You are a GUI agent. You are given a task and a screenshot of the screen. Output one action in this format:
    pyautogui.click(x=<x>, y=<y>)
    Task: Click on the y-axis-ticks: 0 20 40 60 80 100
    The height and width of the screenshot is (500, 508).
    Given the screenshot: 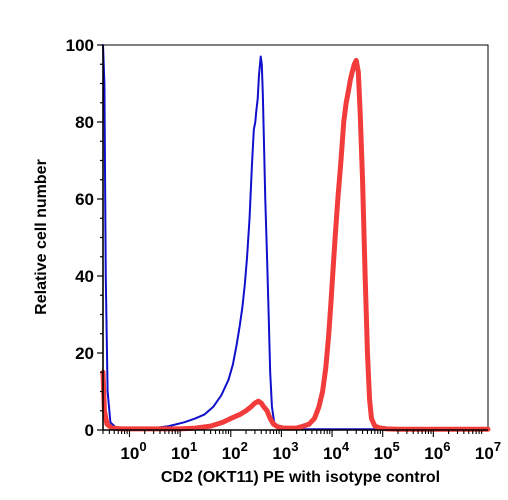 What is the action you would take?
    pyautogui.click(x=84, y=238)
    